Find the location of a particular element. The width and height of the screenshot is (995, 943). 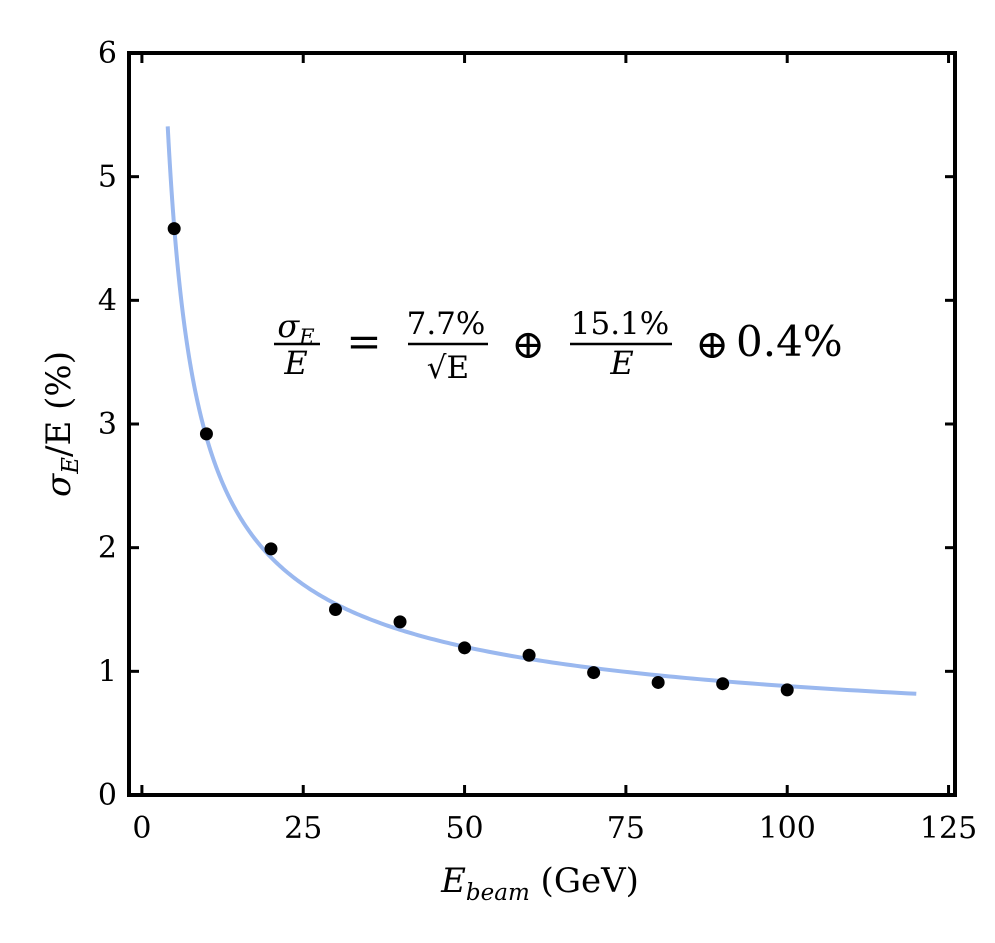

eq-term1-denominator: √E is located at coordinates (448, 368).